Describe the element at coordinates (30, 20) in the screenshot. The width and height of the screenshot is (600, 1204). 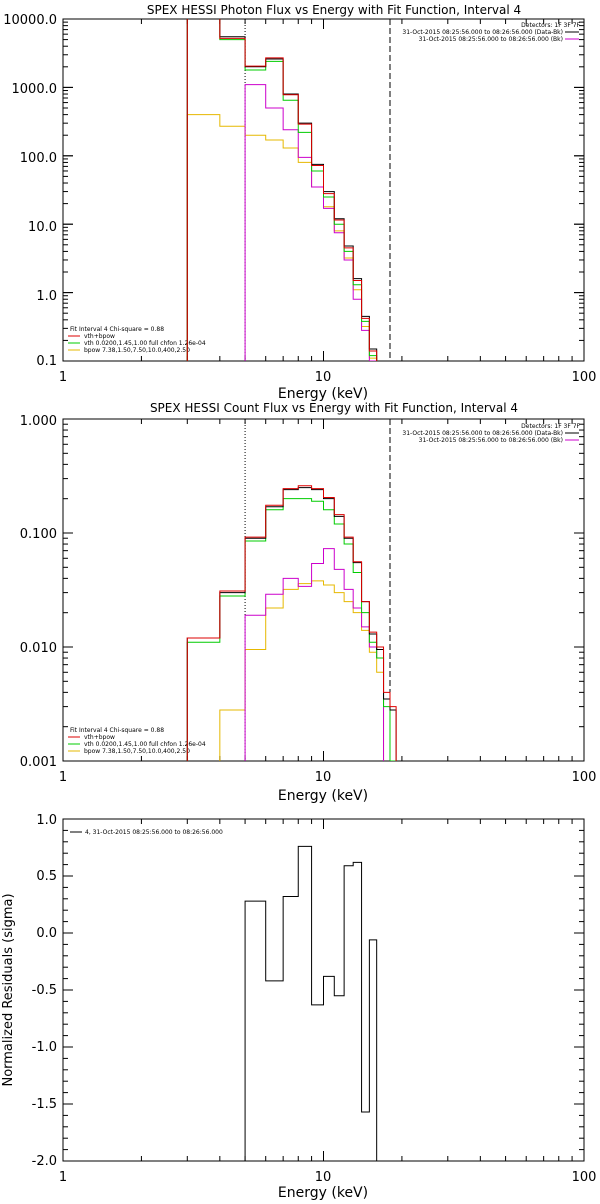
I see `y-tick-label: 10000.0` at that location.